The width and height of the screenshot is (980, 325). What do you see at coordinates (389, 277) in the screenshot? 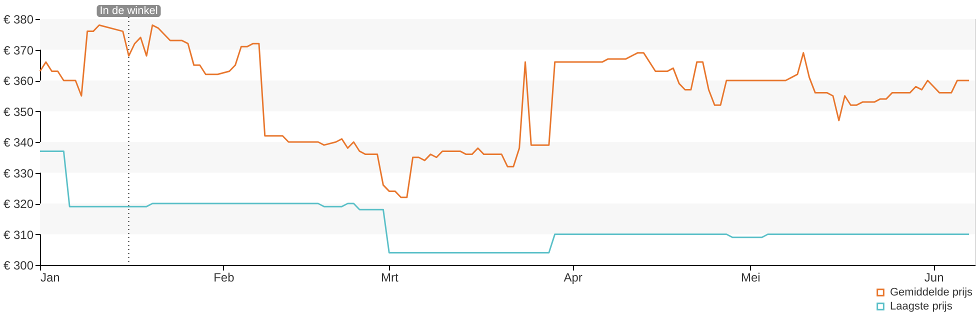
I see `x-tick-label: Mrt` at bounding box center [389, 277].